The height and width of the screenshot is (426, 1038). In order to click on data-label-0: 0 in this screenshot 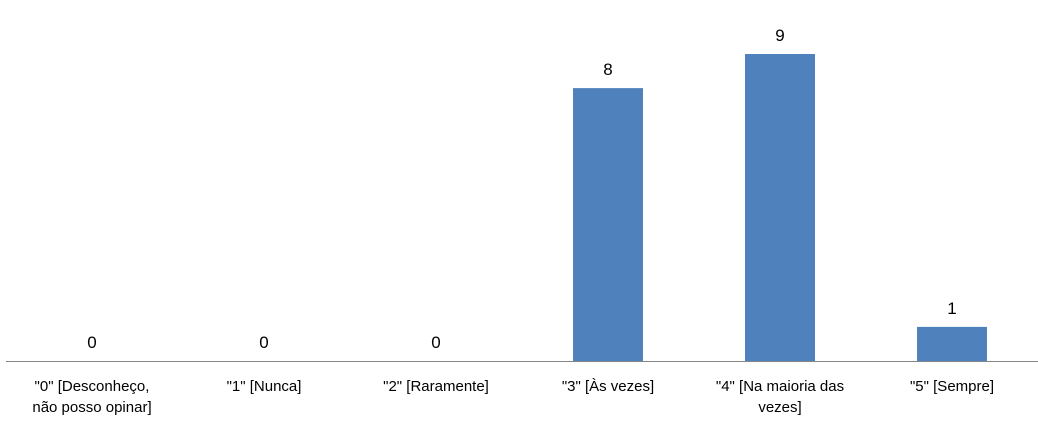, I will do `click(91, 342)`.